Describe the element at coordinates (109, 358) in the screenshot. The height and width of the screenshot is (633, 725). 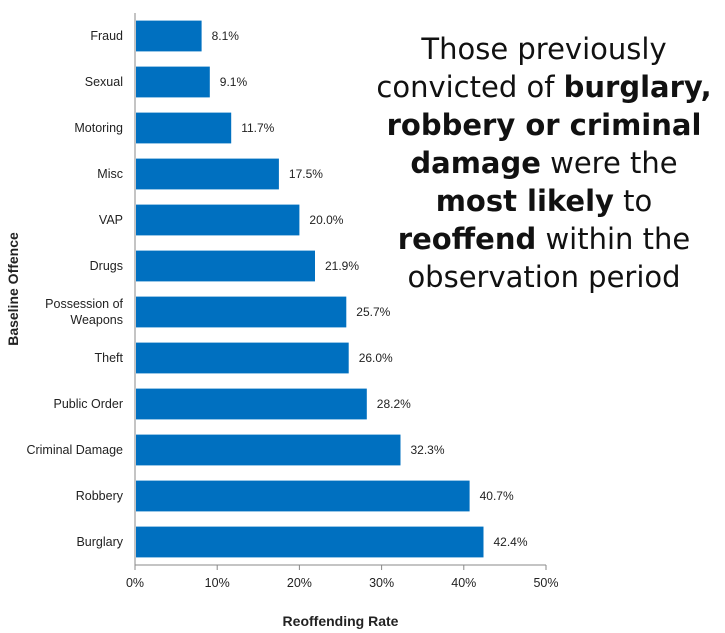
I see `category-label-7: Theft` at that location.